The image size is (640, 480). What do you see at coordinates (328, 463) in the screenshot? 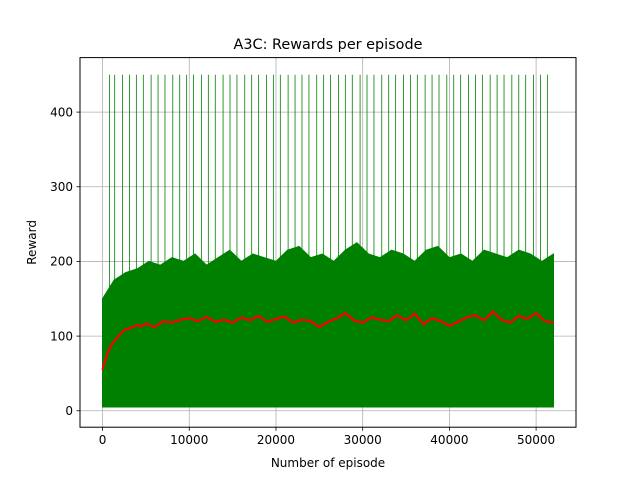
I see `x-axis-label: Number of episode` at bounding box center [328, 463].